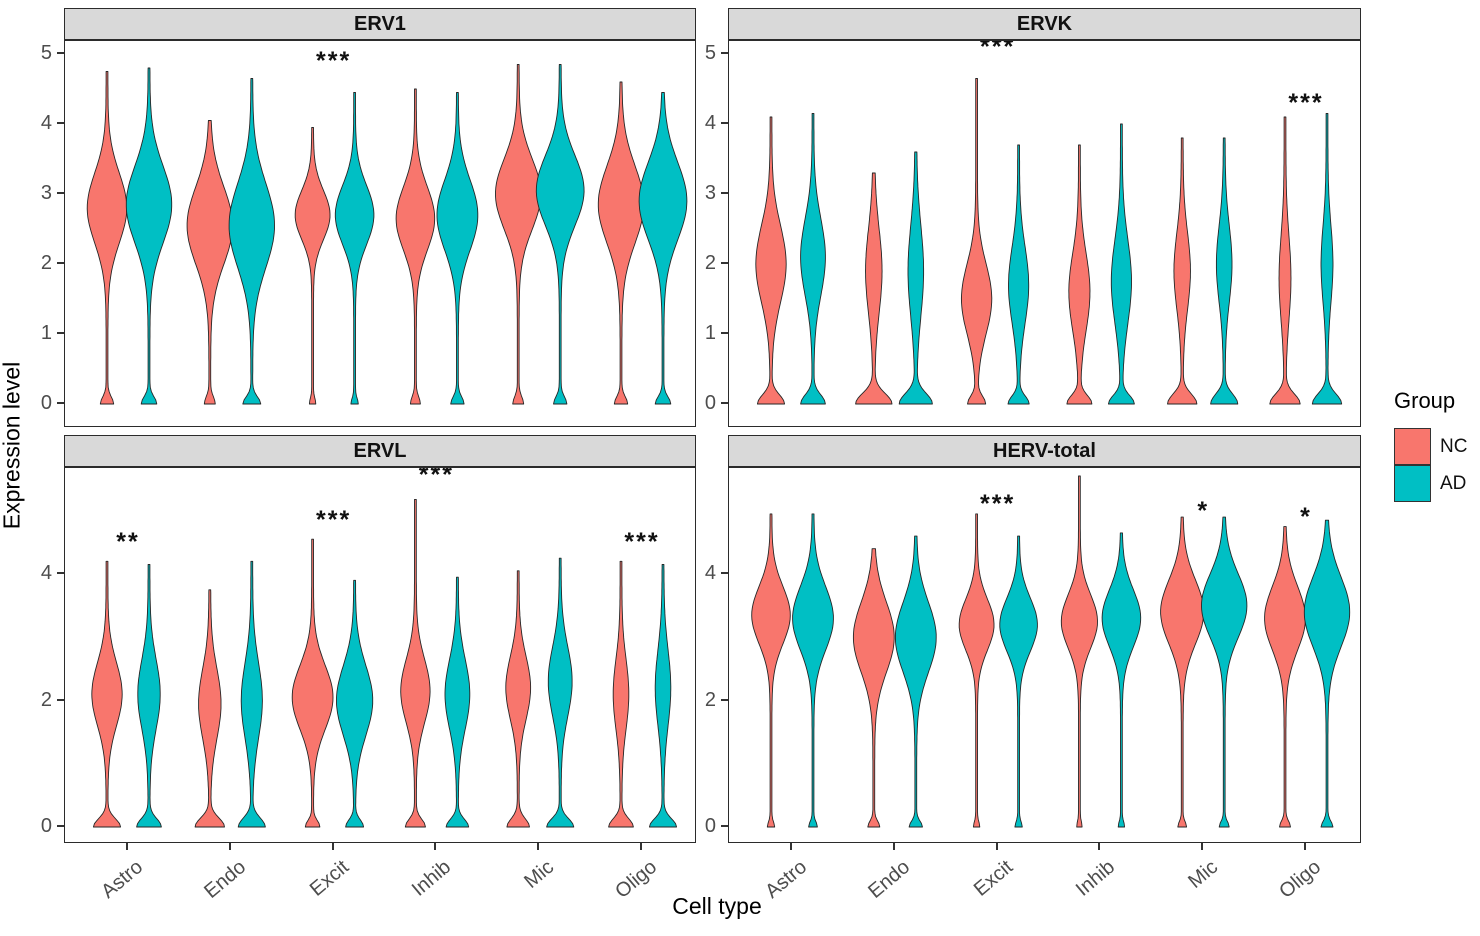  I want to click on y-tick-label: 1, so click(710, 333).